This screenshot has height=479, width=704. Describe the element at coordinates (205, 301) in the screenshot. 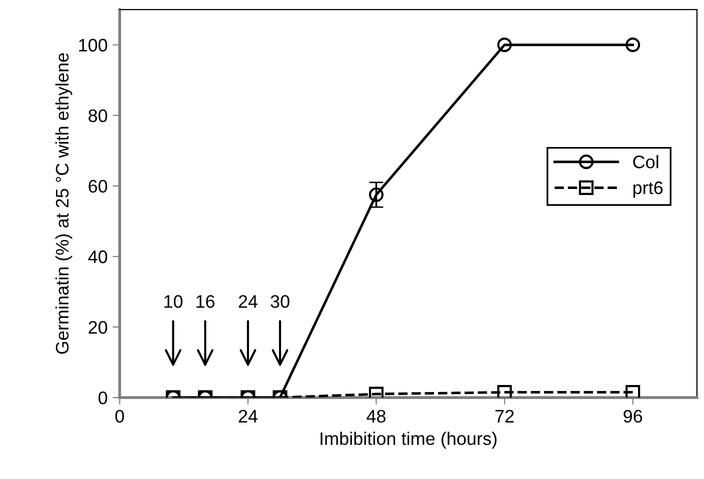

I see `annotation: 16` at that location.